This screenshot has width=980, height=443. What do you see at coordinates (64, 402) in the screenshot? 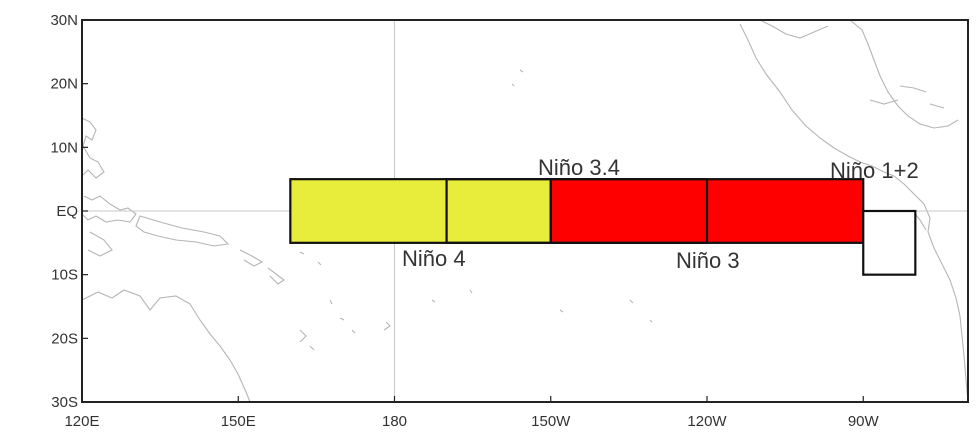
I see `lat-tick-label: 30S` at bounding box center [64, 402].